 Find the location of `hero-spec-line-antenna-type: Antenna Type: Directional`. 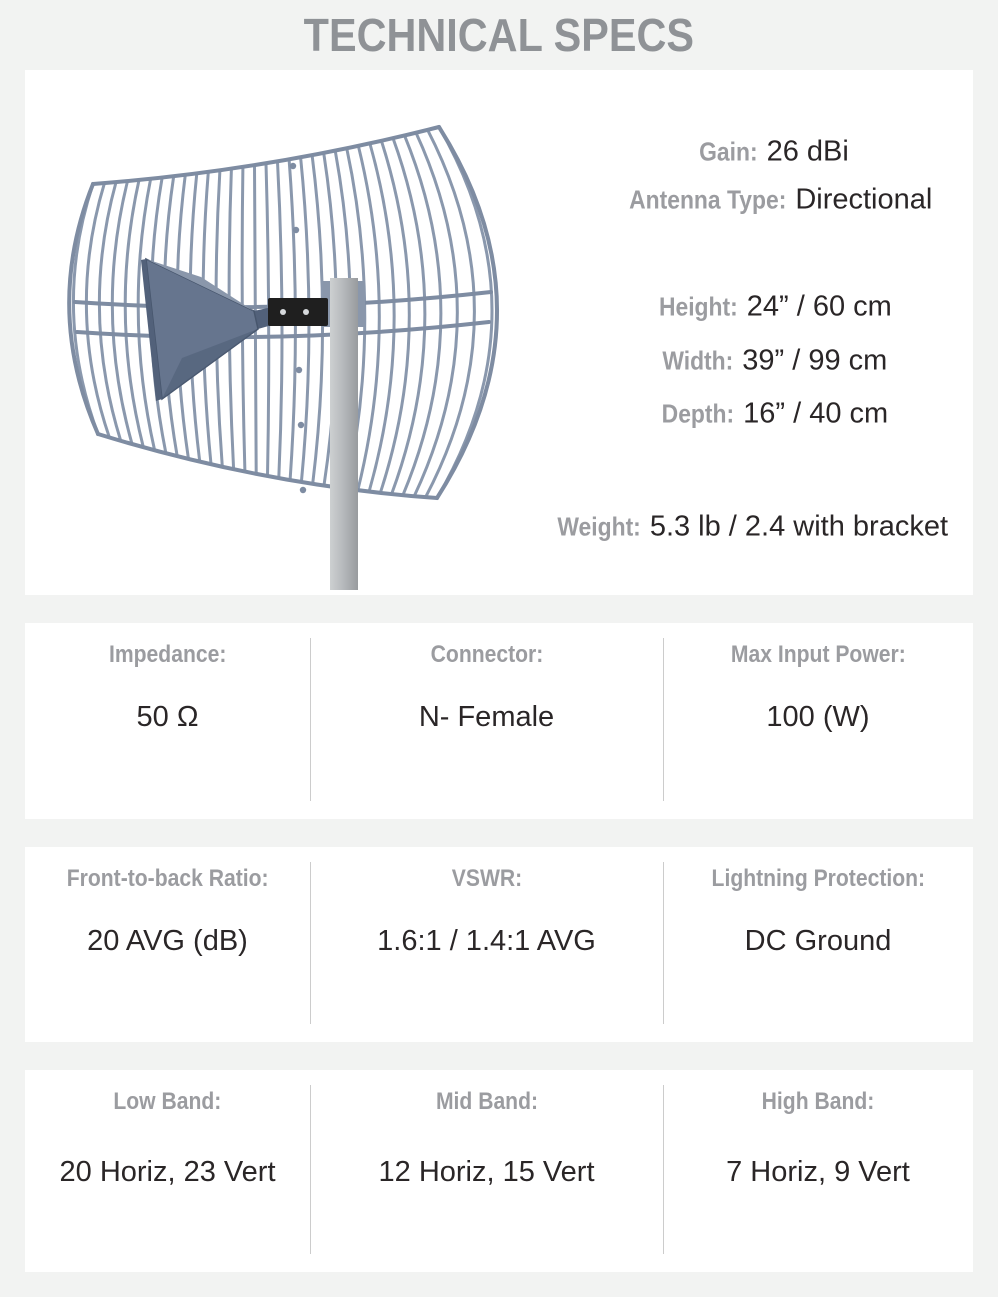

hero-spec-line-antenna-type: Antenna Type: Directional is located at coordinates (770, 200).